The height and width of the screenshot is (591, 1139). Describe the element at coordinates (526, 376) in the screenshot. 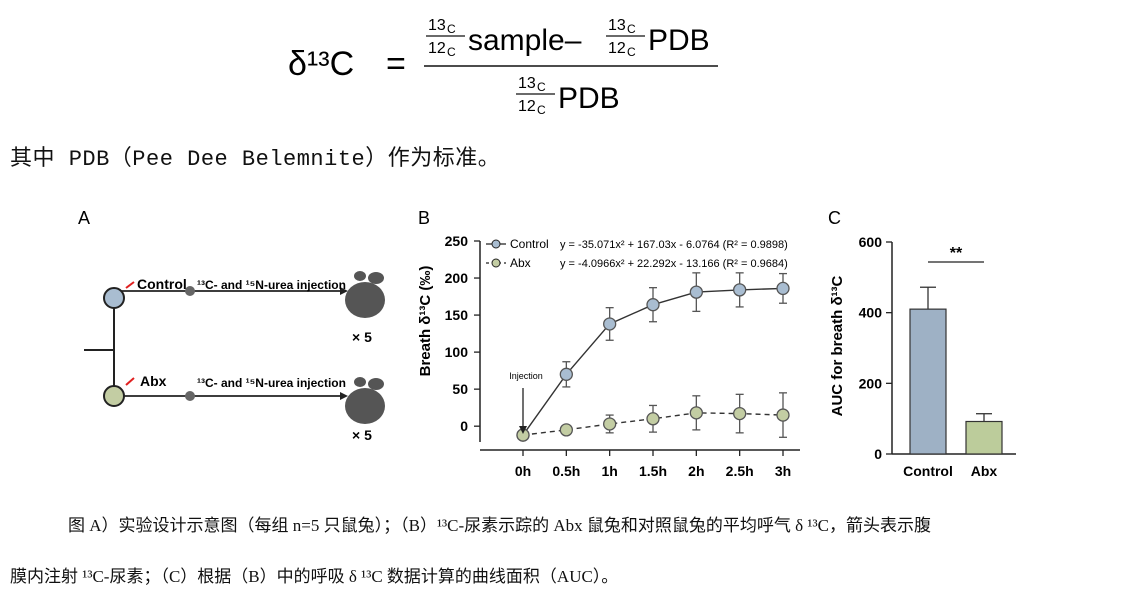

I see `injection-annotation: Injection` at that location.